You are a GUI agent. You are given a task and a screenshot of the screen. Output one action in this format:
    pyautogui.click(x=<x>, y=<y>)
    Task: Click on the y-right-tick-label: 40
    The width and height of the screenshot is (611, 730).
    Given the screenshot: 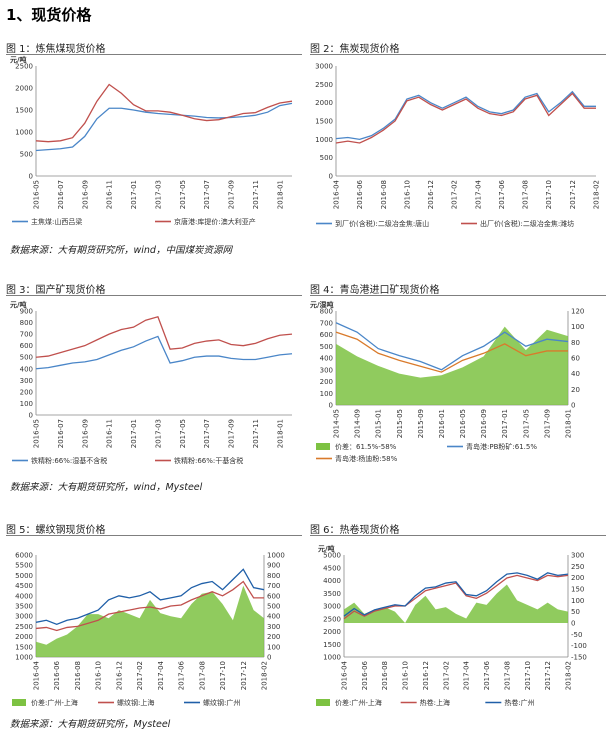 What is the action you would take?
    pyautogui.click(x=575, y=374)
    